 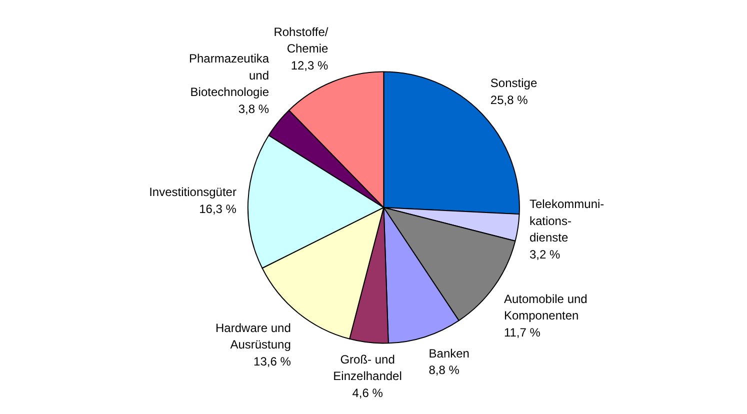 What do you see at coordinates (449, 353) in the screenshot?
I see `slice-label: Banken` at bounding box center [449, 353].